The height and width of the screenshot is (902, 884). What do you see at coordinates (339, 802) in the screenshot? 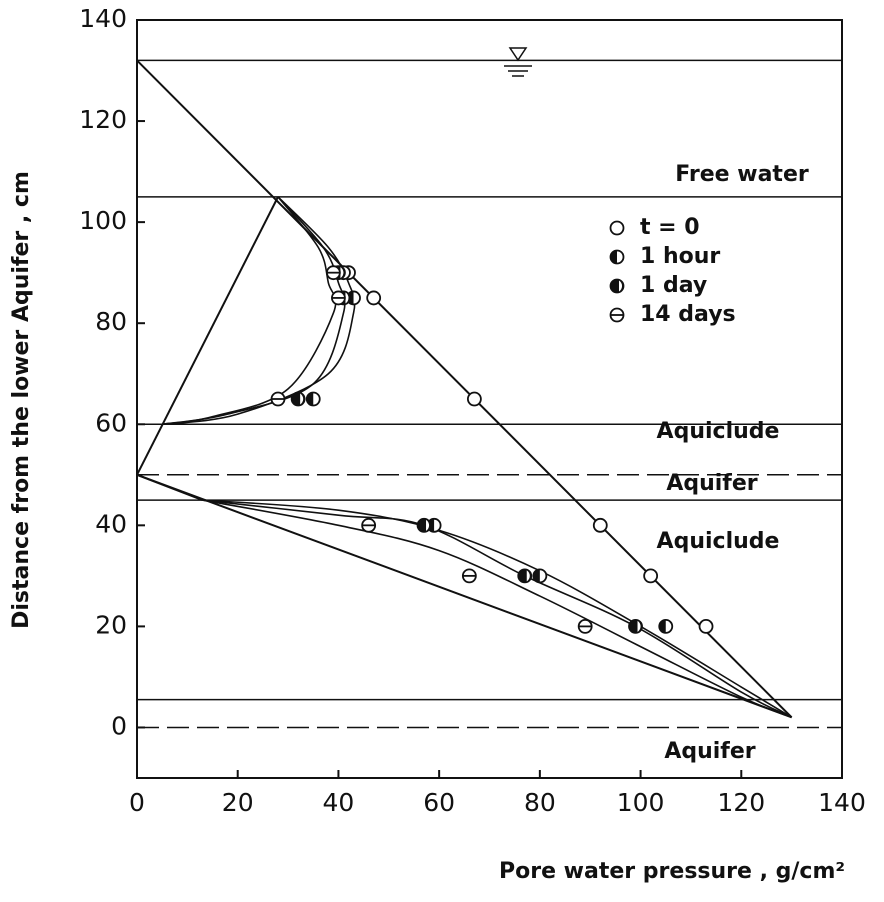
I see `x-tick-label: 40` at bounding box center [339, 802].